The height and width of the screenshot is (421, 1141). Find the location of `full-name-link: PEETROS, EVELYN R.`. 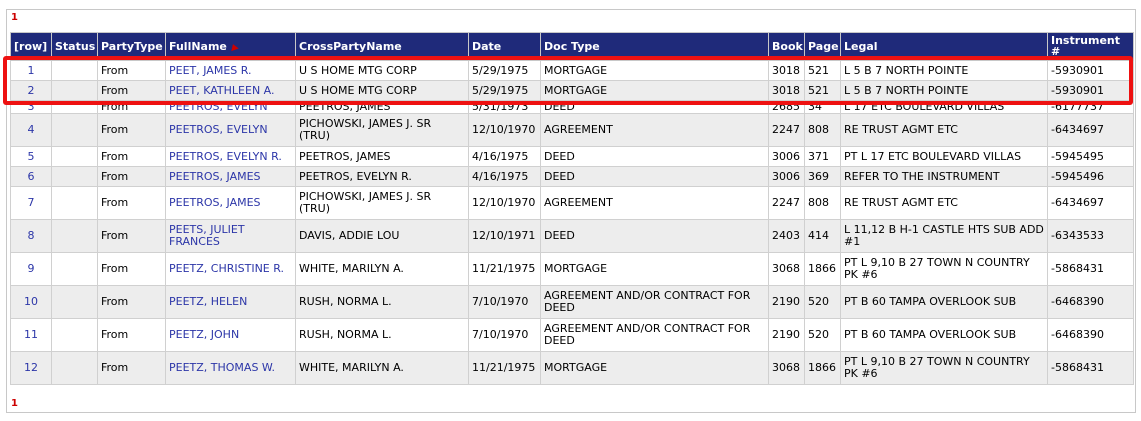

full-name-link: PEETROS, EVELYN R. is located at coordinates (230, 156).